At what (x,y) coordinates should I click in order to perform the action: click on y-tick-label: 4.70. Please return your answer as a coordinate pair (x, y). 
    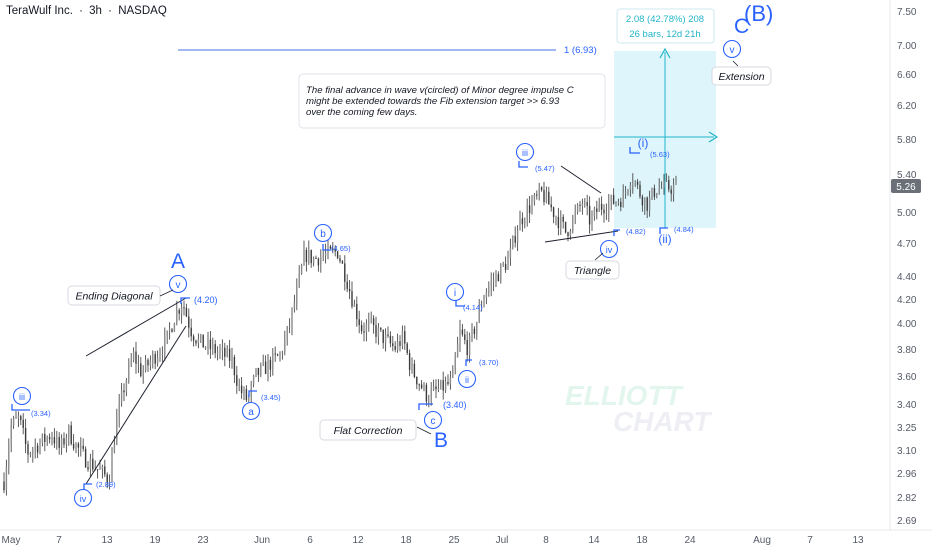
    Looking at the image, I should click on (907, 244).